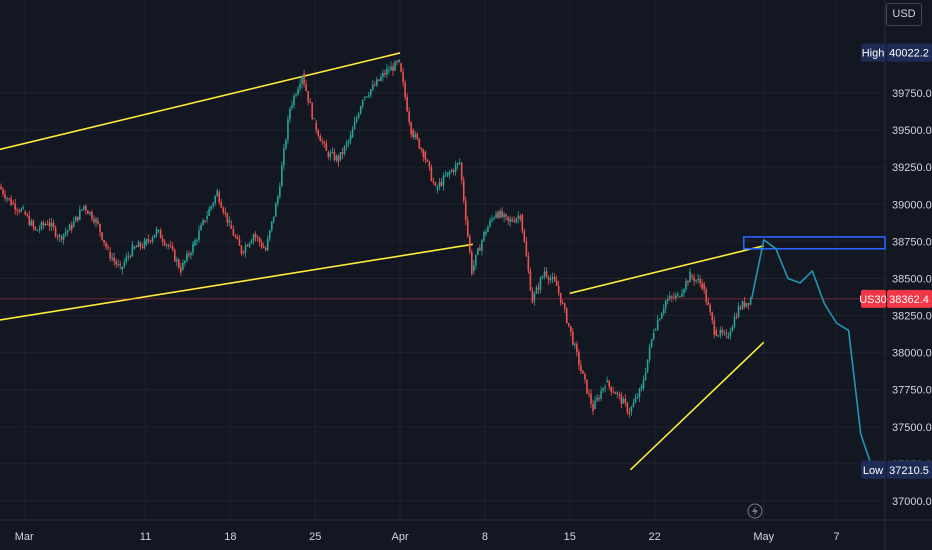 The width and height of the screenshot is (932, 550). What do you see at coordinates (912, 205) in the screenshot?
I see `y-tick-label: 39000.0` at bounding box center [912, 205].